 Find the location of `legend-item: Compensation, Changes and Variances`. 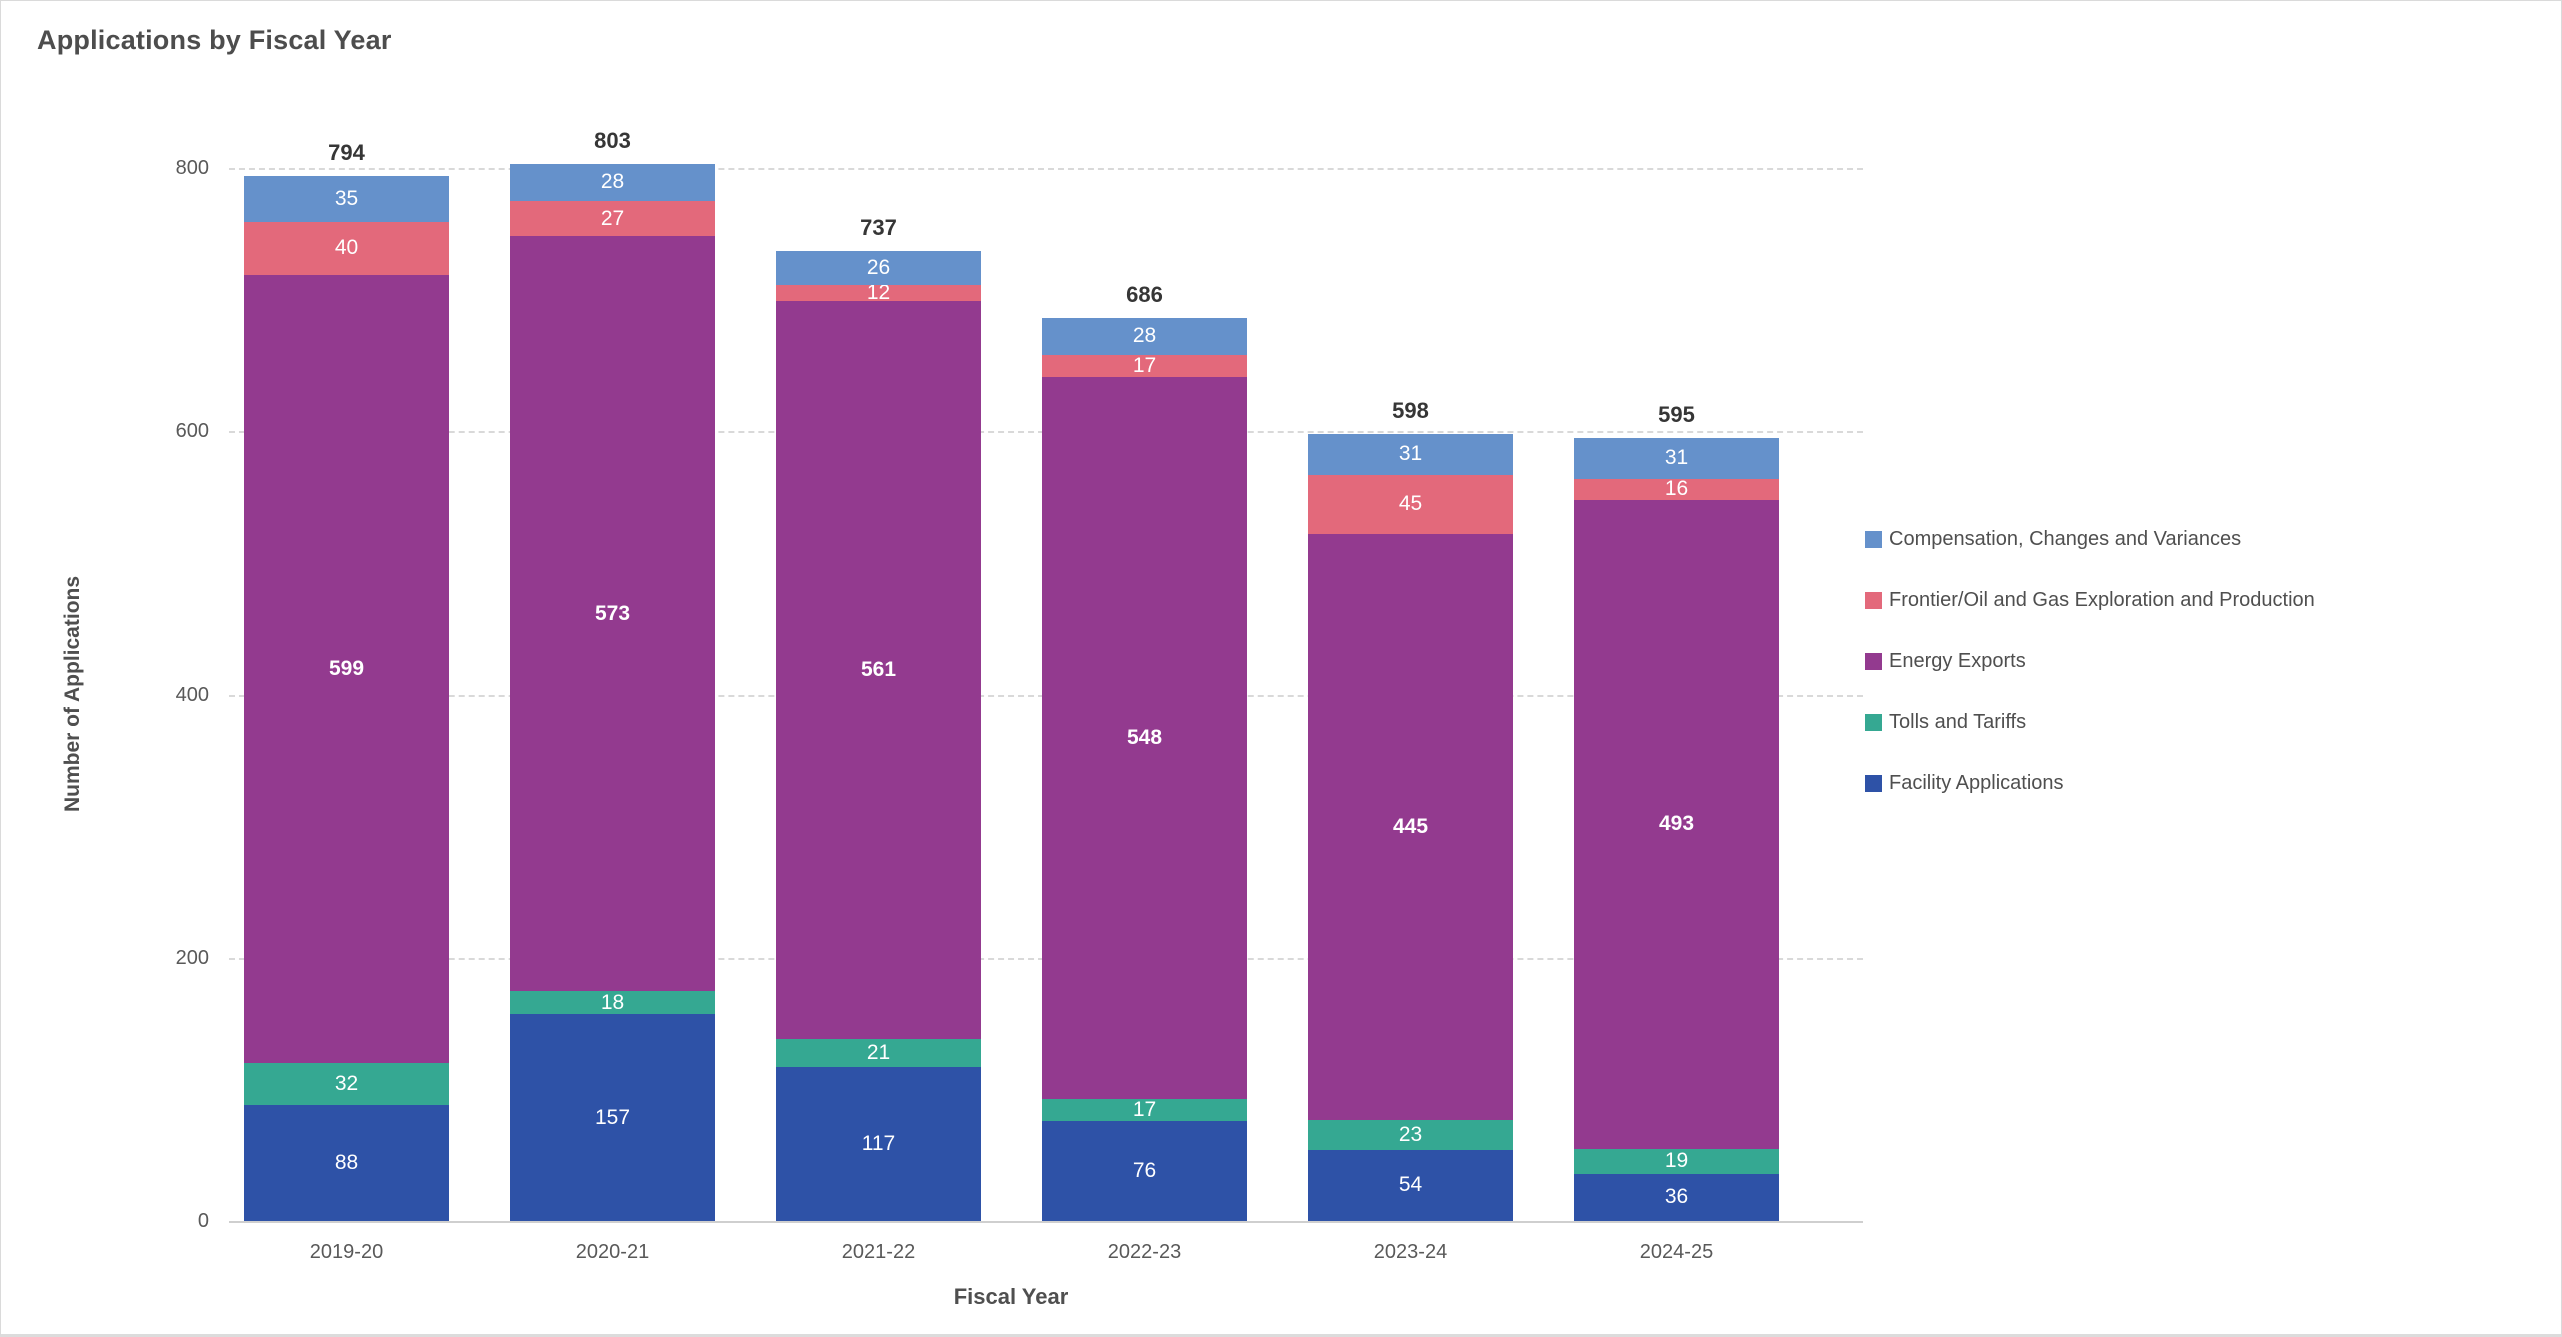

legend-item: Compensation, Changes and Variances is located at coordinates (2090, 539).